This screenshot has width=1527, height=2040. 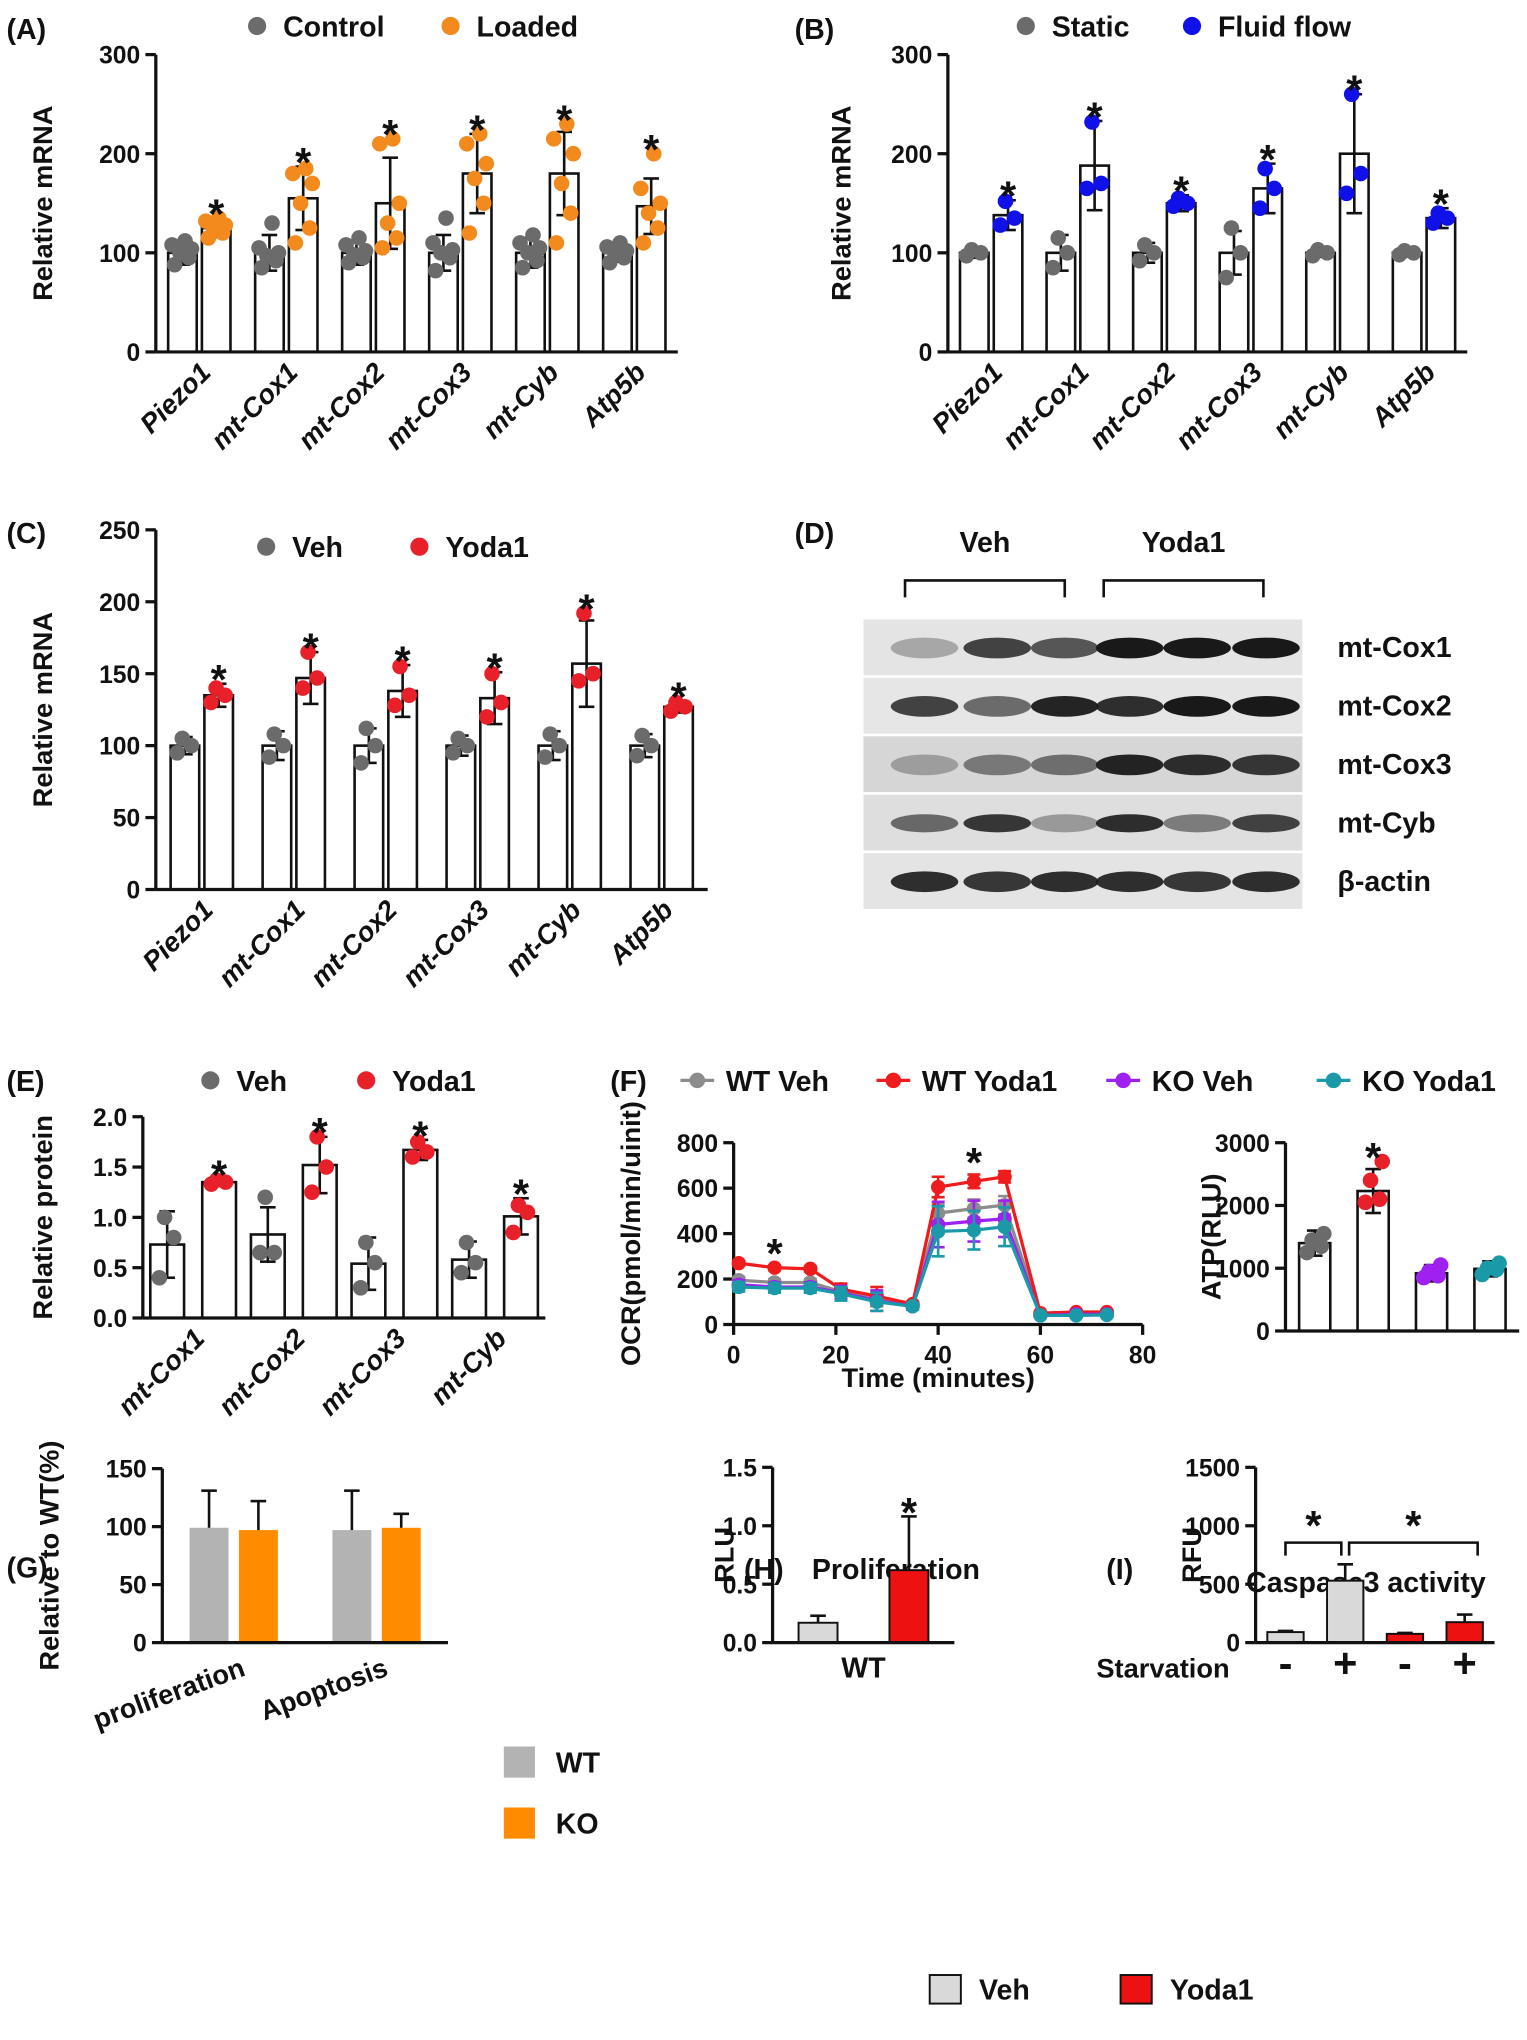 I want to click on y-tick-label: 50, so click(x=132, y=1586).